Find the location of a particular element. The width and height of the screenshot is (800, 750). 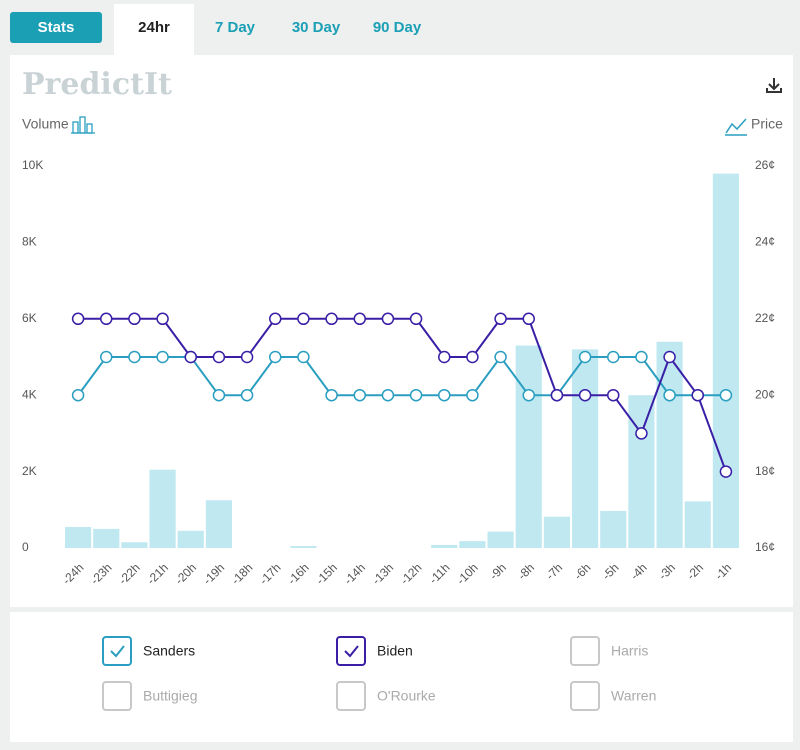

stats-label: Stats is located at coordinates (56, 27).